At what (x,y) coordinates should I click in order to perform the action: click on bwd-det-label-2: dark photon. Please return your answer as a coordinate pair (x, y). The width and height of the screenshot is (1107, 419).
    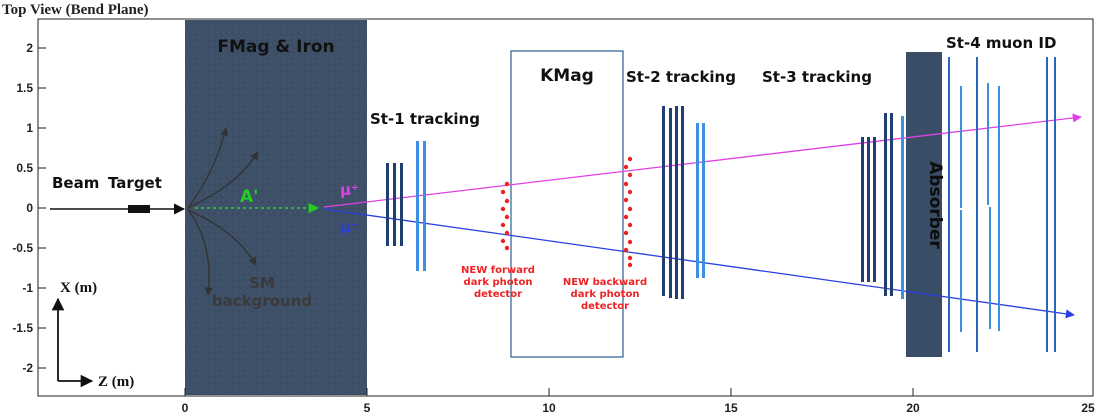
    Looking at the image, I should click on (605, 294).